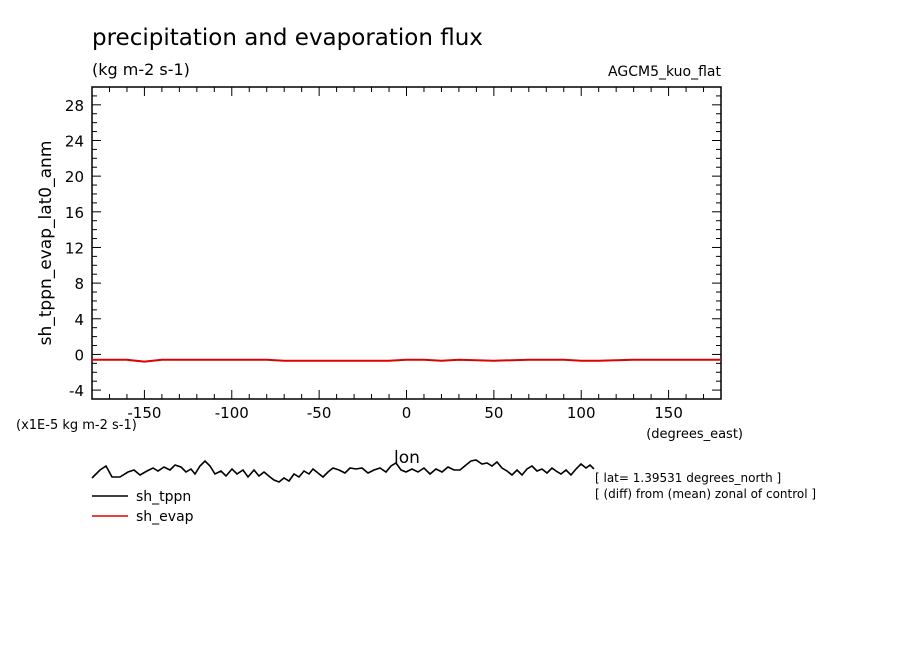  What do you see at coordinates (163, 497) in the screenshot?
I see `legend-label-sh-tppn: sh_tppn` at bounding box center [163, 497].